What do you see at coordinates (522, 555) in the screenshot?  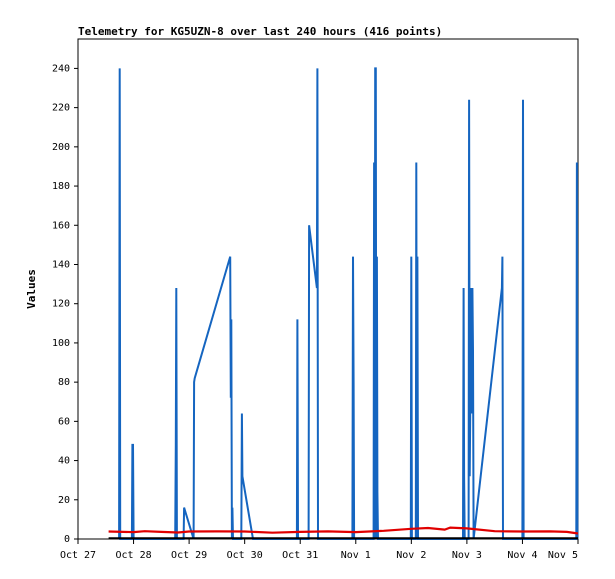 I see `x-tick-label: Nov 4` at bounding box center [522, 555].